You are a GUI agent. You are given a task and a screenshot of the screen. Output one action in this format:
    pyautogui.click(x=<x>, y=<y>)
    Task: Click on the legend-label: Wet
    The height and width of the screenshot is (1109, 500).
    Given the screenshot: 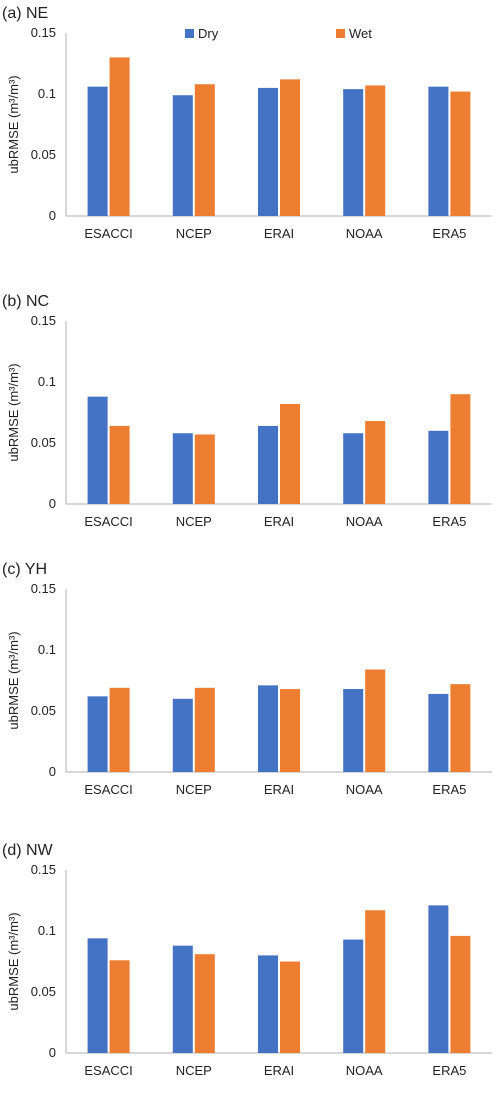 What is the action you would take?
    pyautogui.click(x=360, y=33)
    